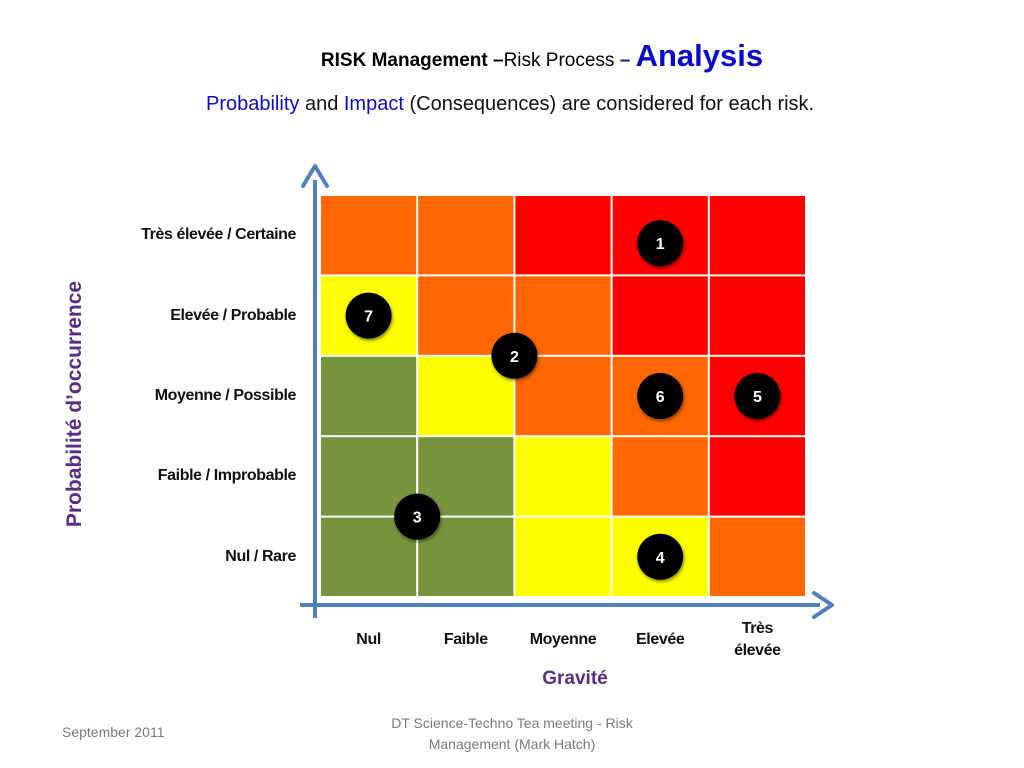  Describe the element at coordinates (757, 315) in the screenshot. I see `risk-cell-r2-c5` at that location.